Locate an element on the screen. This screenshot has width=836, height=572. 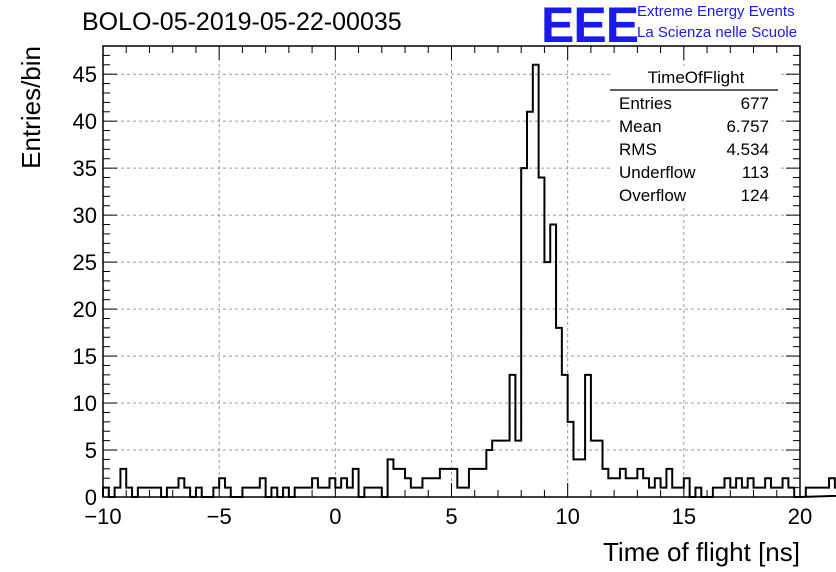
x-tick-label: 15 is located at coordinates (684, 516).